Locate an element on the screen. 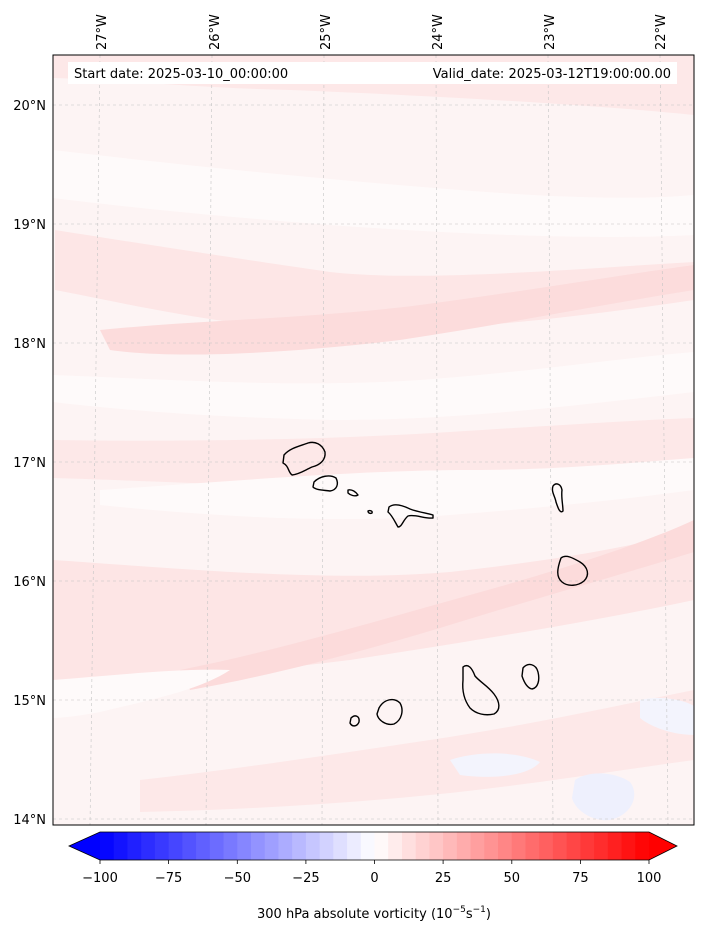  colorbar-label-main: 300 hPa absolute vorticity (10 is located at coordinates (355, 914).